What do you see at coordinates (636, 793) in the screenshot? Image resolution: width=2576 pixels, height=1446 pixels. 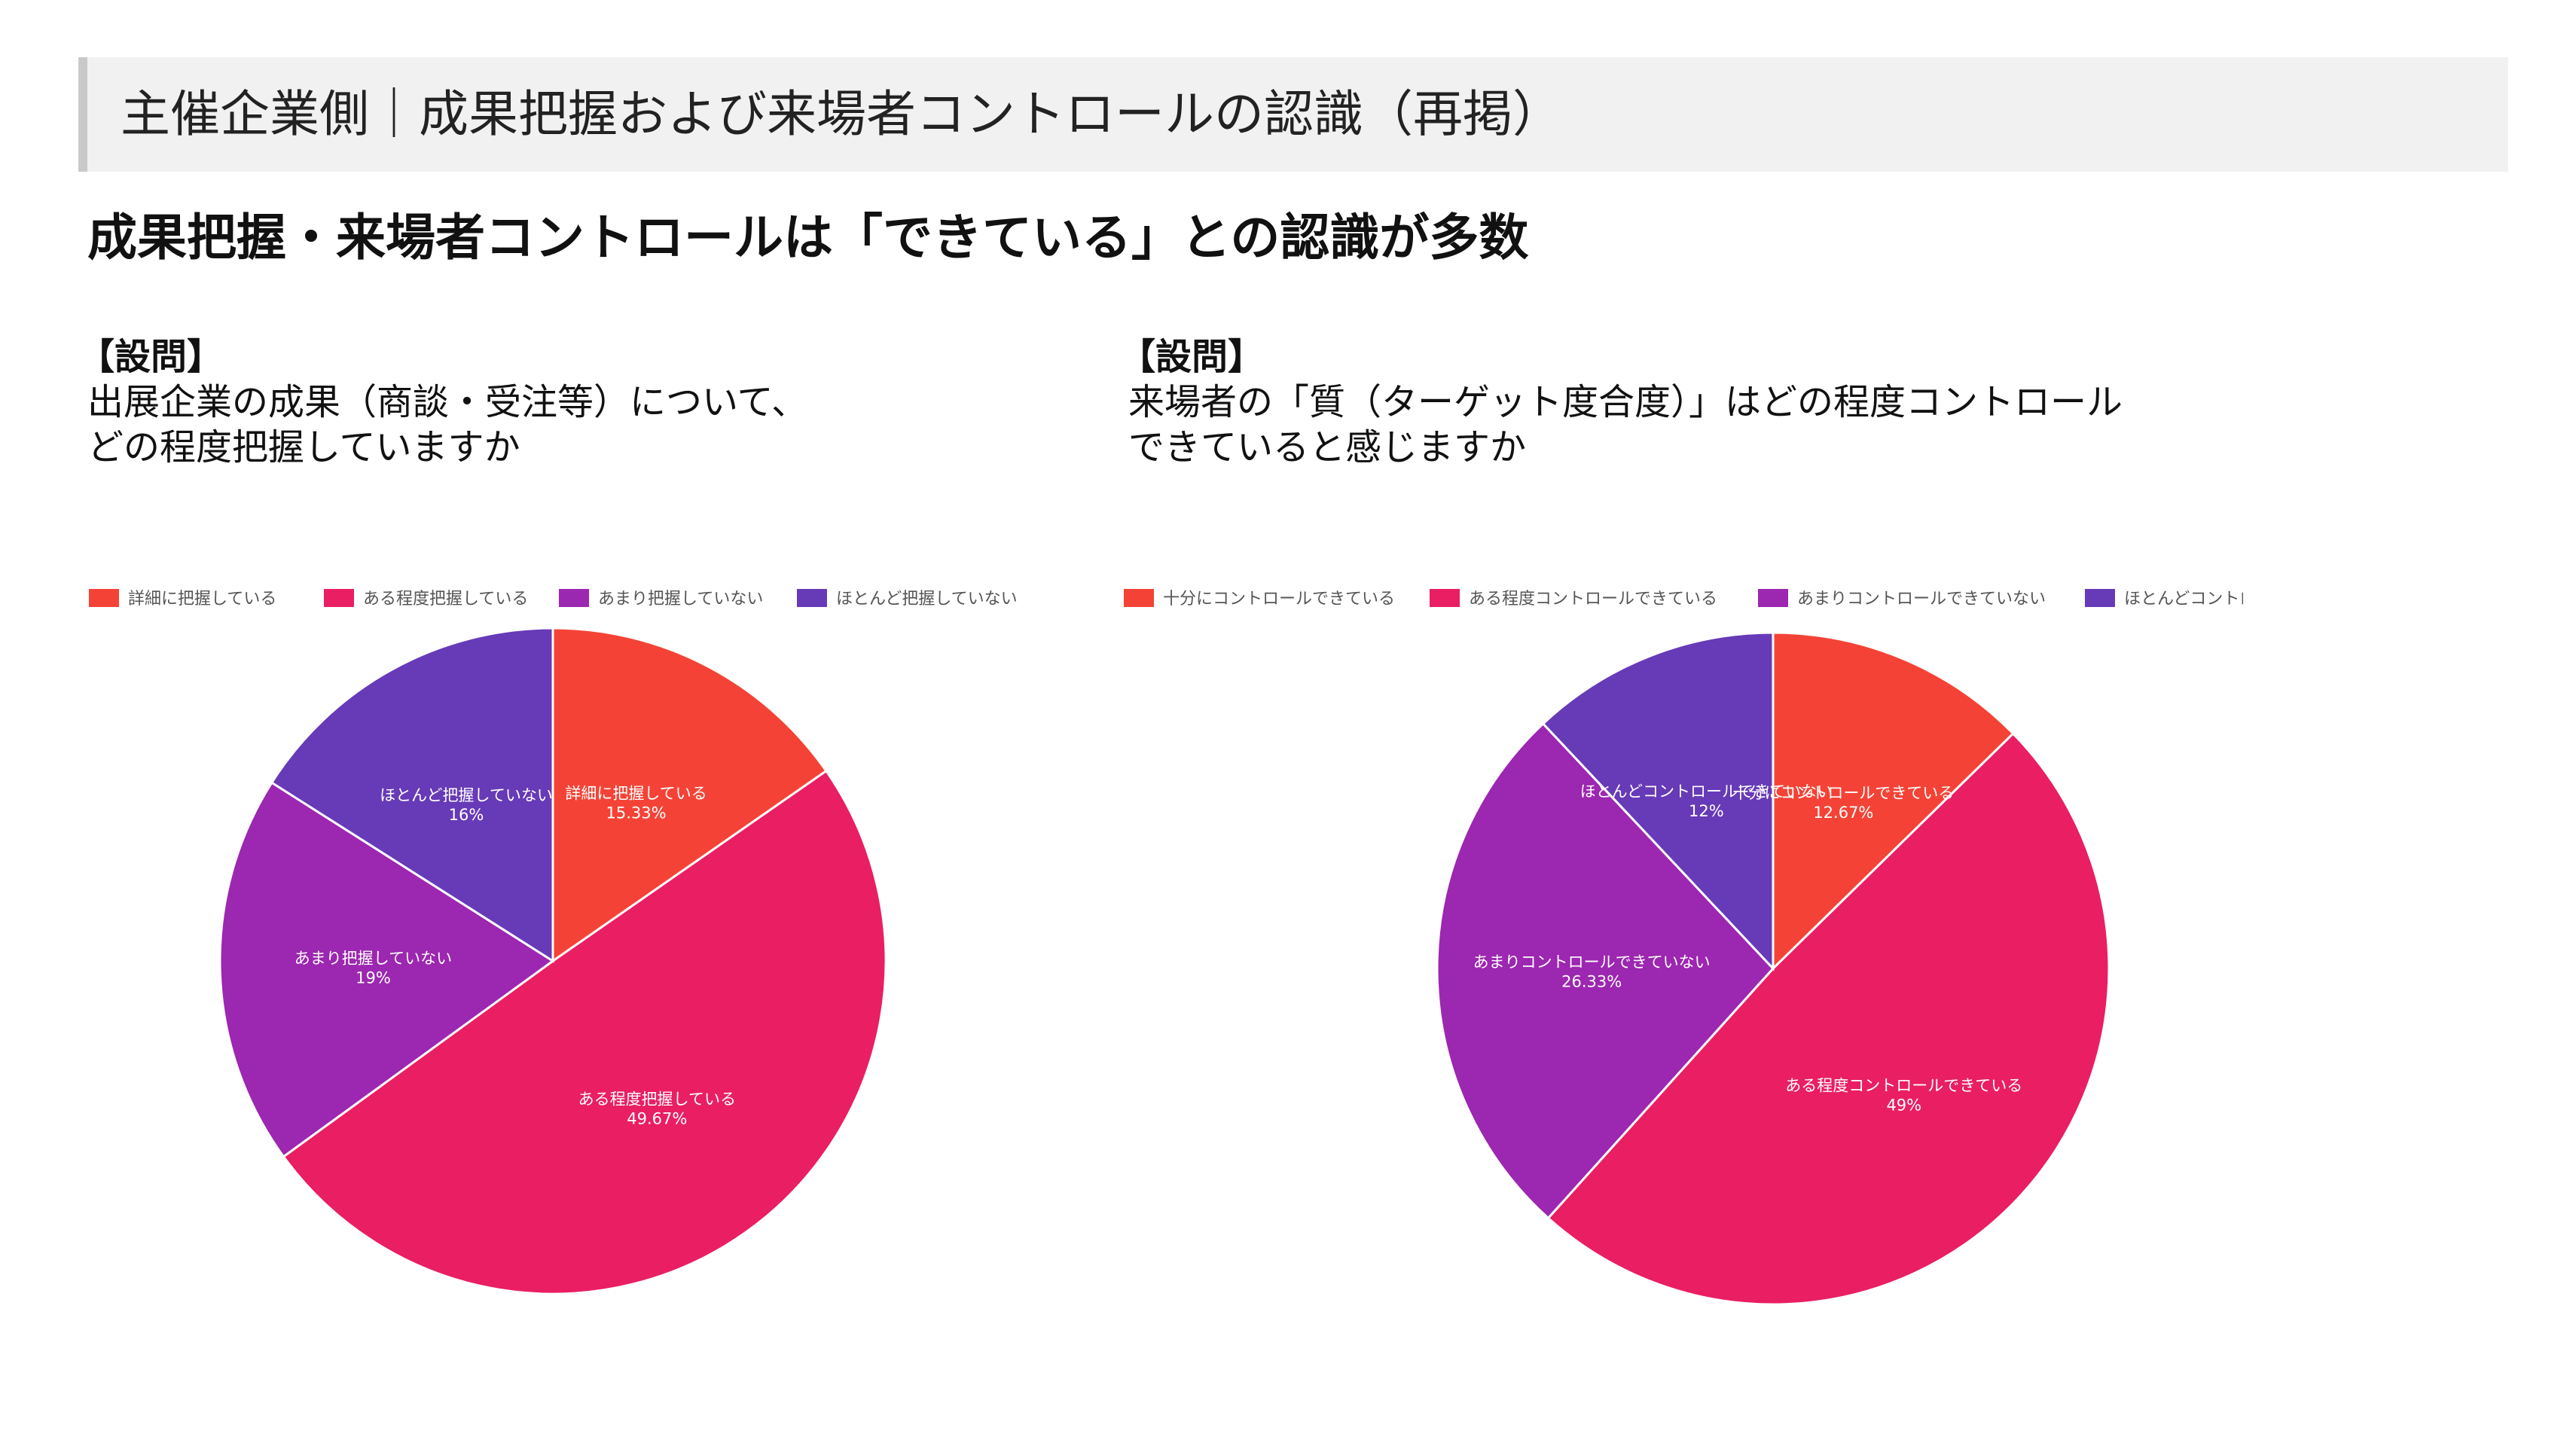 I see `slice-category-label: 詳細に把握している` at bounding box center [636, 793].